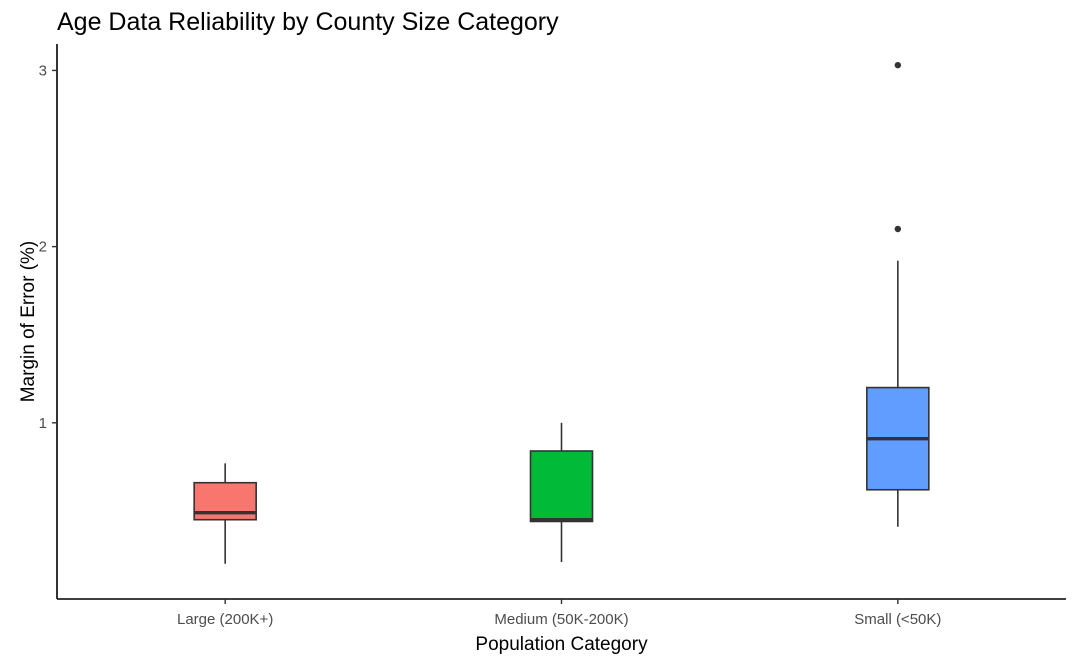 The image size is (1078, 666). Describe the element at coordinates (897, 619) in the screenshot. I see `x-tick-label: Small (<50K)` at that location.